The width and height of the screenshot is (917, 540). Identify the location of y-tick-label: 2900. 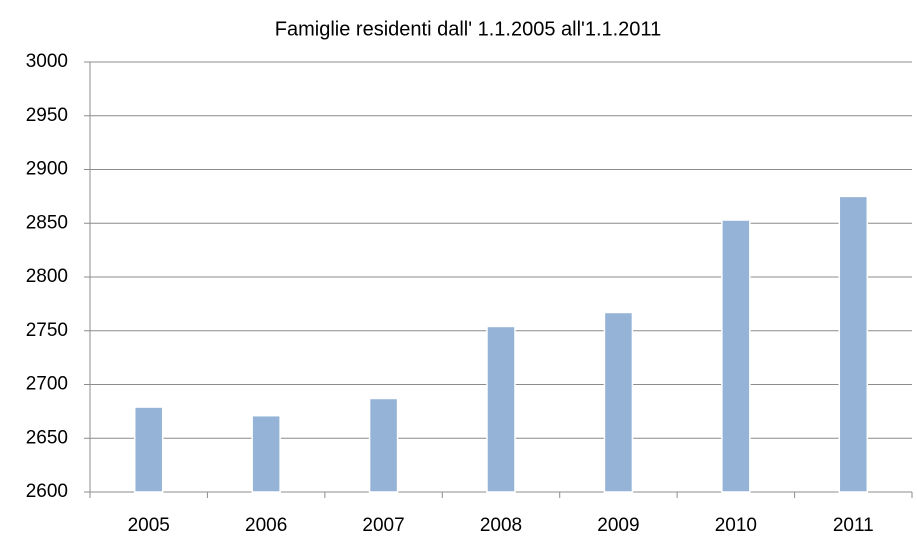
(47, 169).